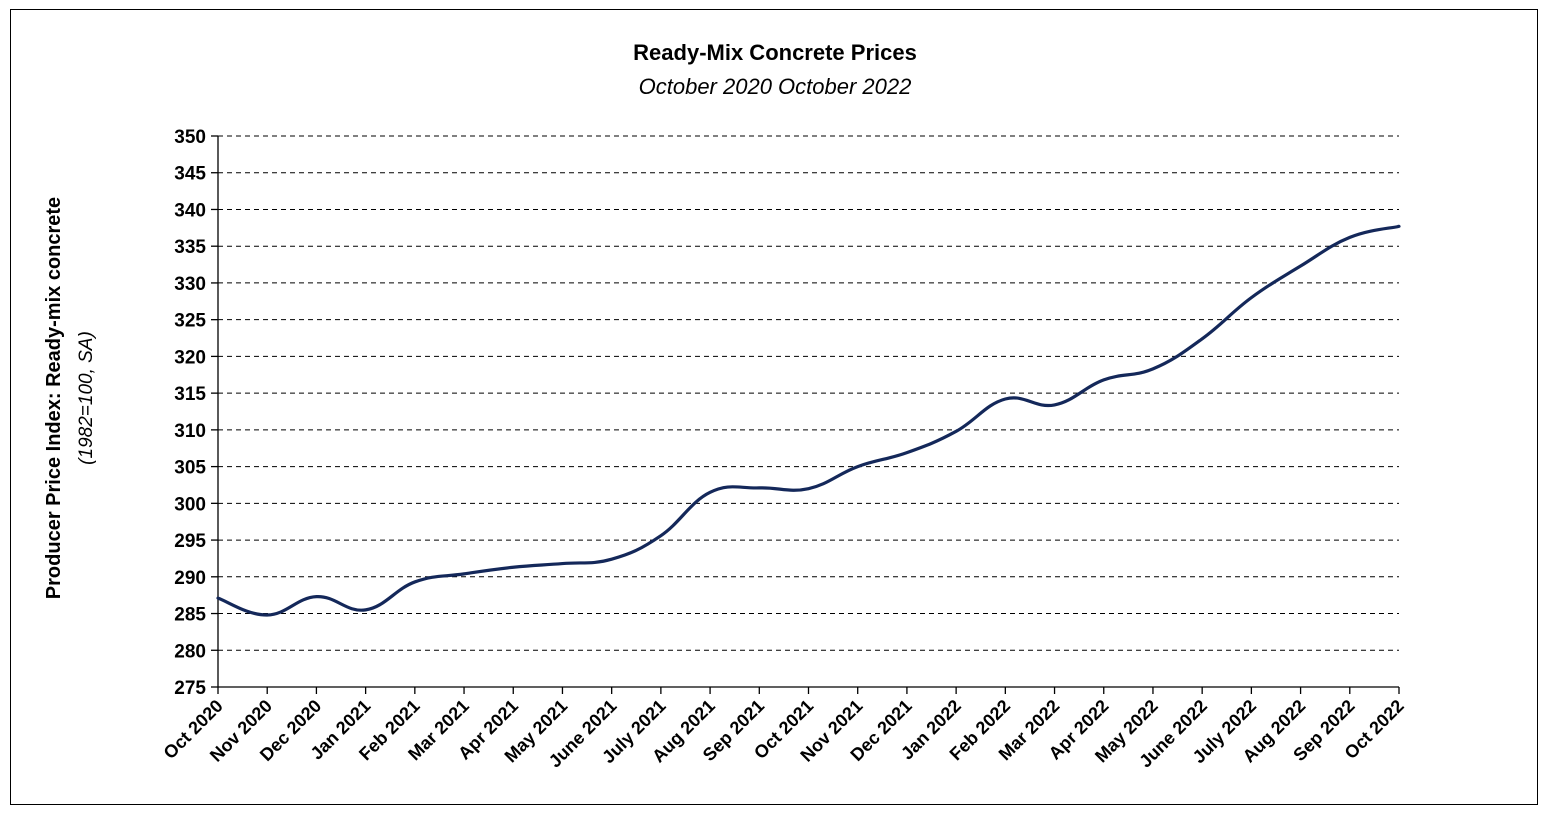  I want to click on y-tick-label: 325, so click(190, 321).